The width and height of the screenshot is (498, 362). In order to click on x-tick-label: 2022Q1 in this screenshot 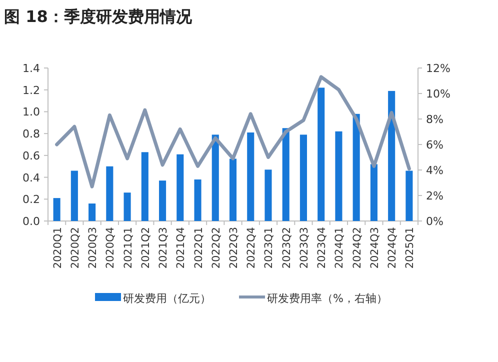, I will do `click(198, 248)`.